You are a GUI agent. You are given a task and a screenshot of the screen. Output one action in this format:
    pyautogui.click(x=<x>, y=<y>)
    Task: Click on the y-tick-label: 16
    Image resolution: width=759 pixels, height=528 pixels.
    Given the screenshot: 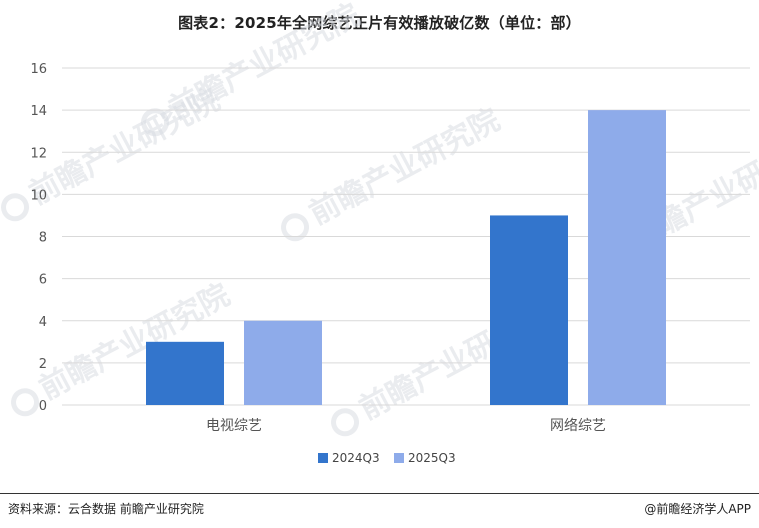 What is the action you would take?
    pyautogui.click(x=38, y=69)
    